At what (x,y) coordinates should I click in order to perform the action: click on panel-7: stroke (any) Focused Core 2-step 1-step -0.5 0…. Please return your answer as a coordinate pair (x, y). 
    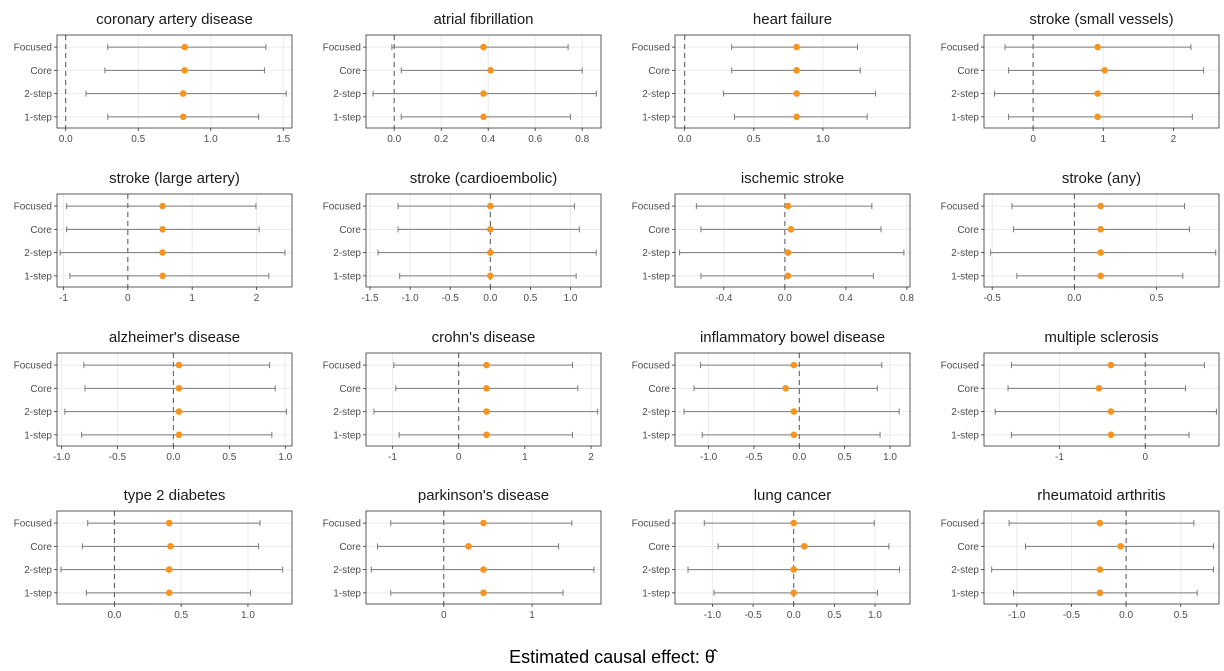
    Looking at the image, I should click on (1080, 237).